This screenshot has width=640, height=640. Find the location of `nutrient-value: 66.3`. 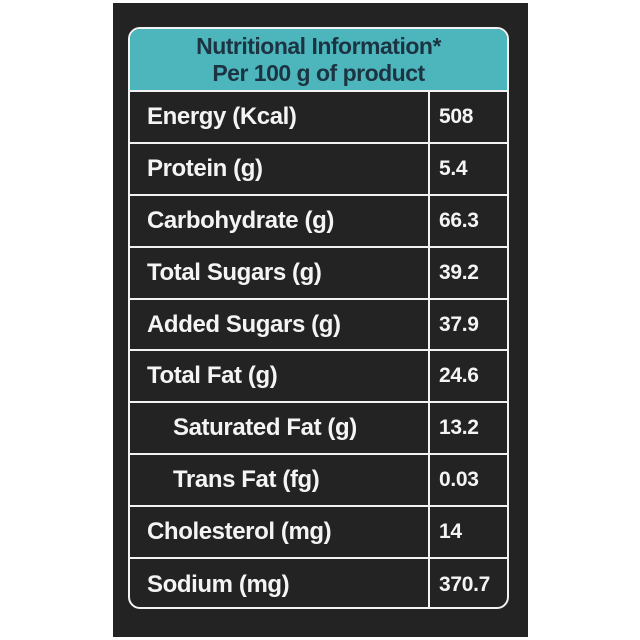

nutrient-value: 66.3 is located at coordinates (459, 220).